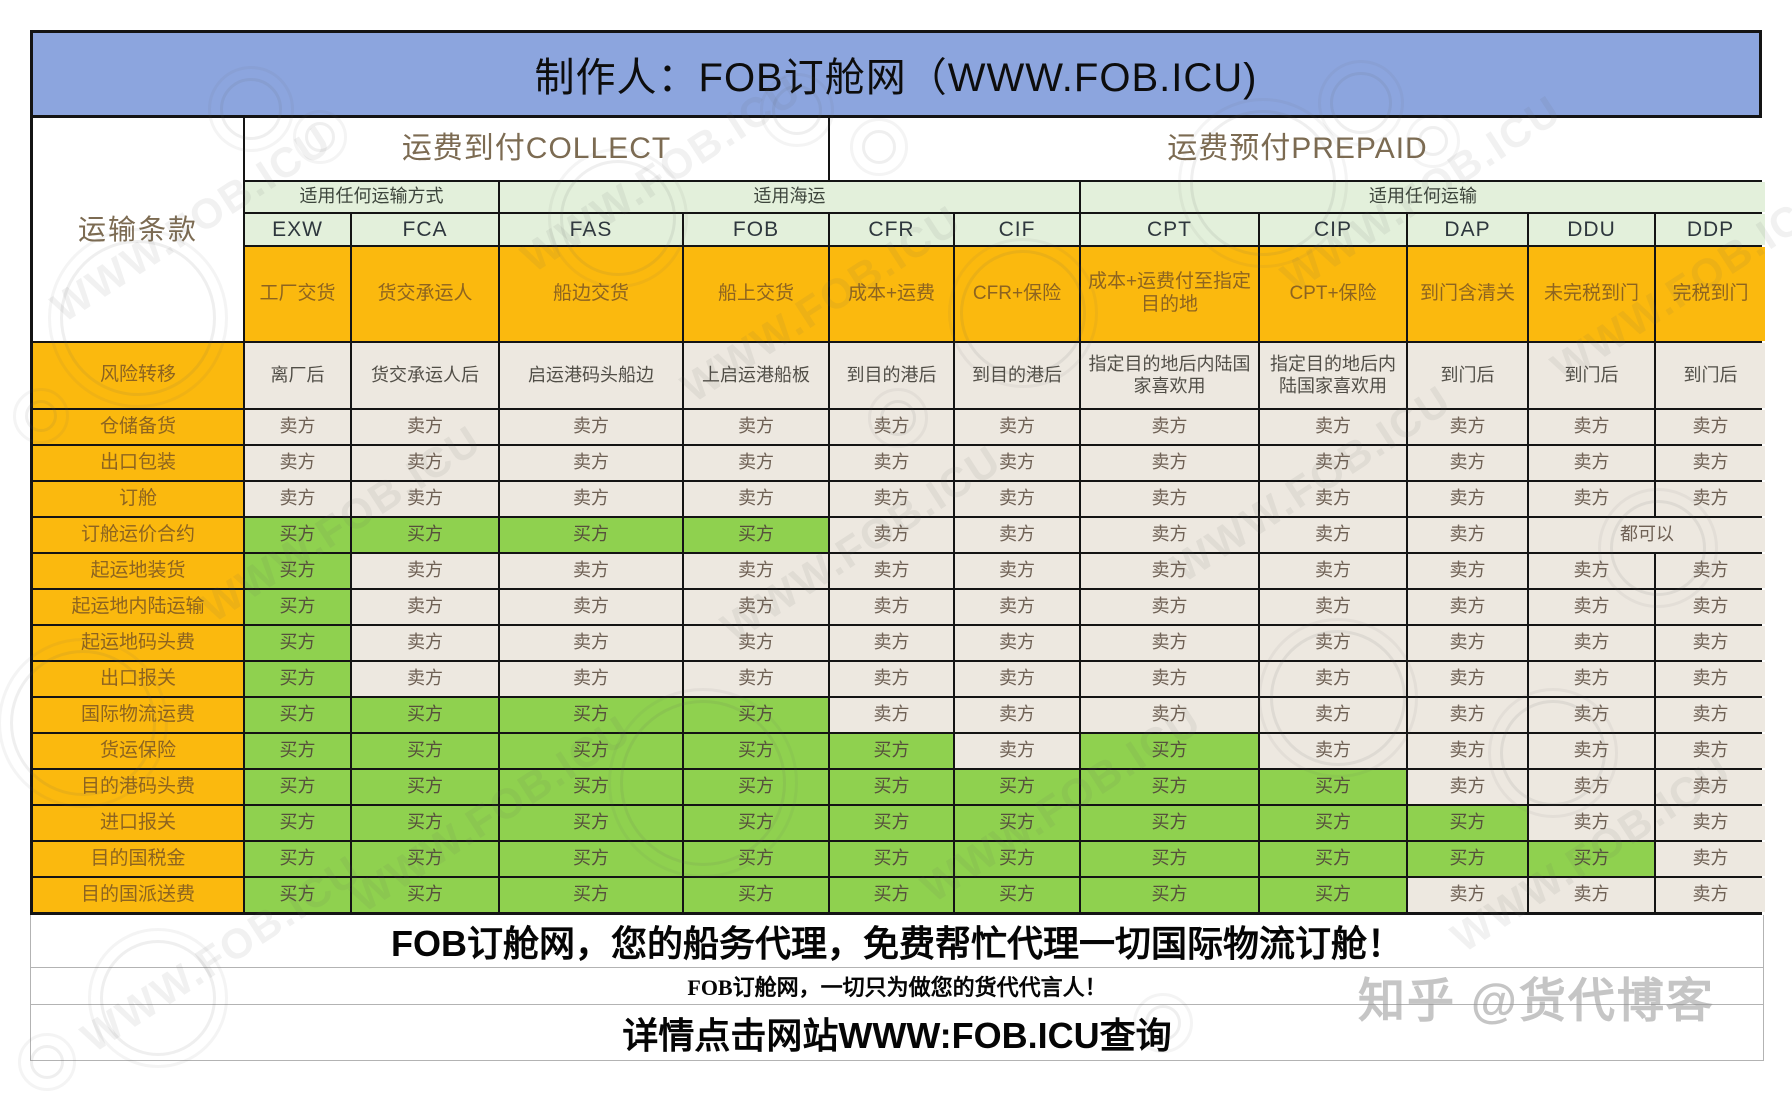  I want to click on column-scope-header: 适用任何运输方式, so click(371, 197).